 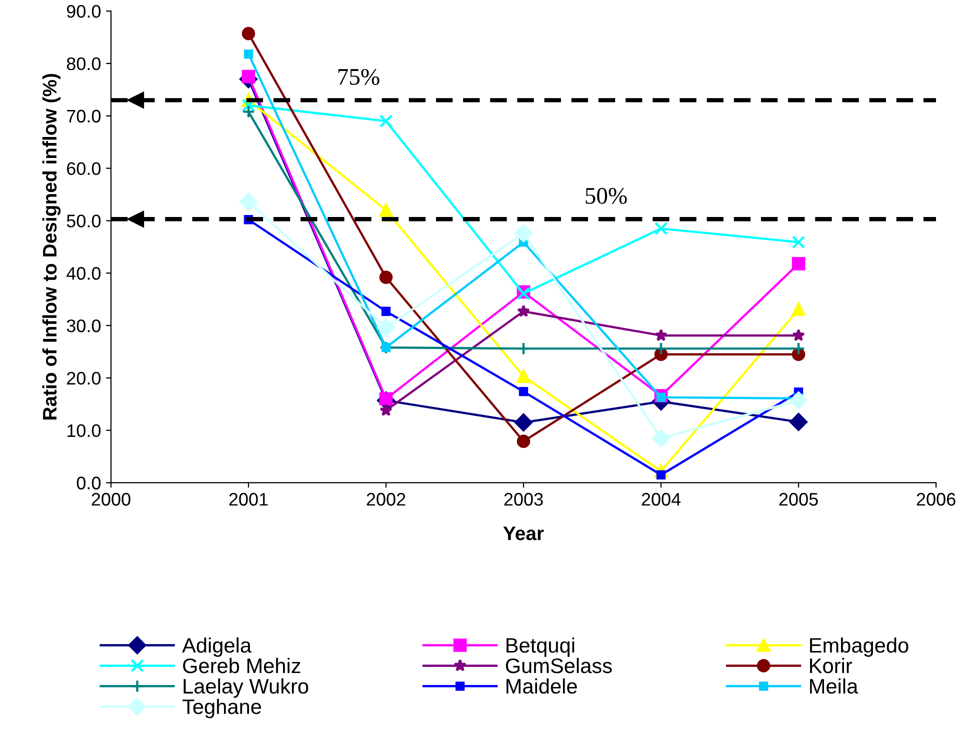 I want to click on legend-label: Laelay Wukro, so click(x=246, y=688).